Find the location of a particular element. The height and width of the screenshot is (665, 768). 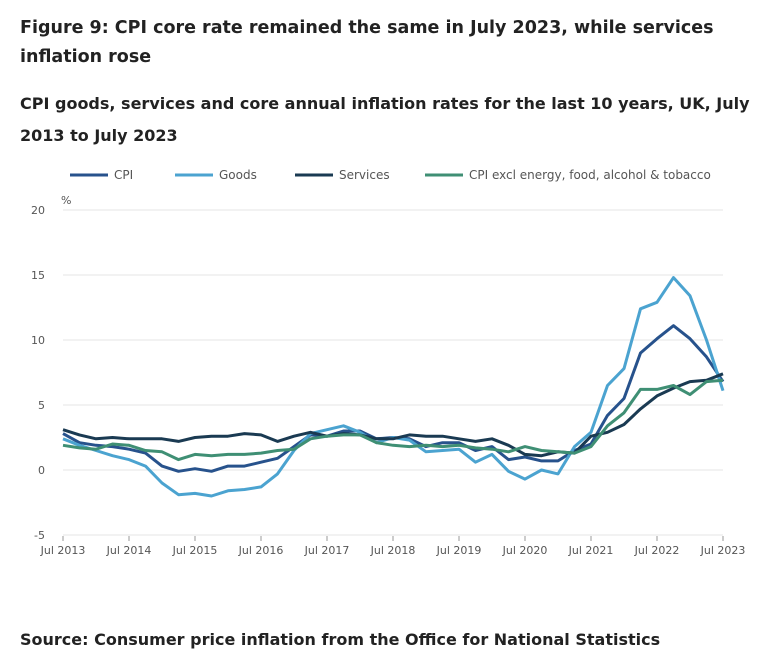

x-tick-label: Jul 2020 is located at coordinates (525, 550).